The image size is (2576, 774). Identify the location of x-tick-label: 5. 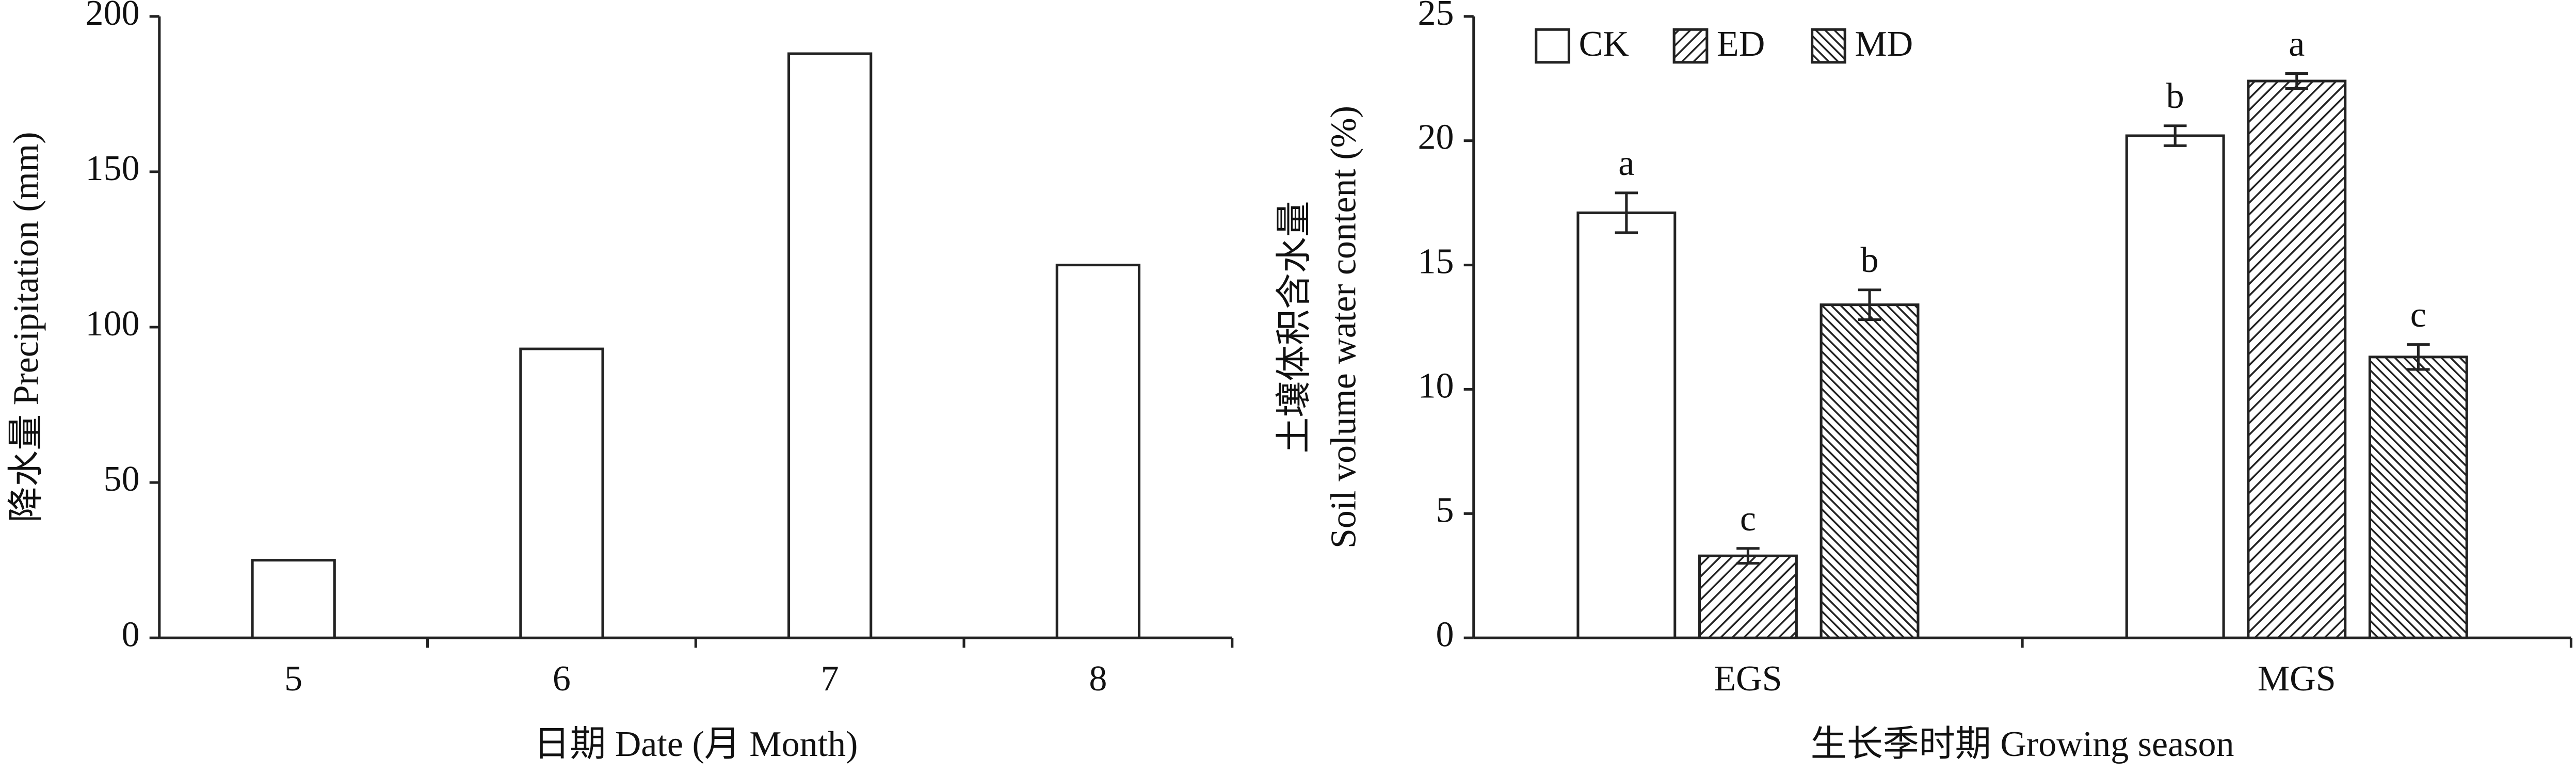
(293, 679).